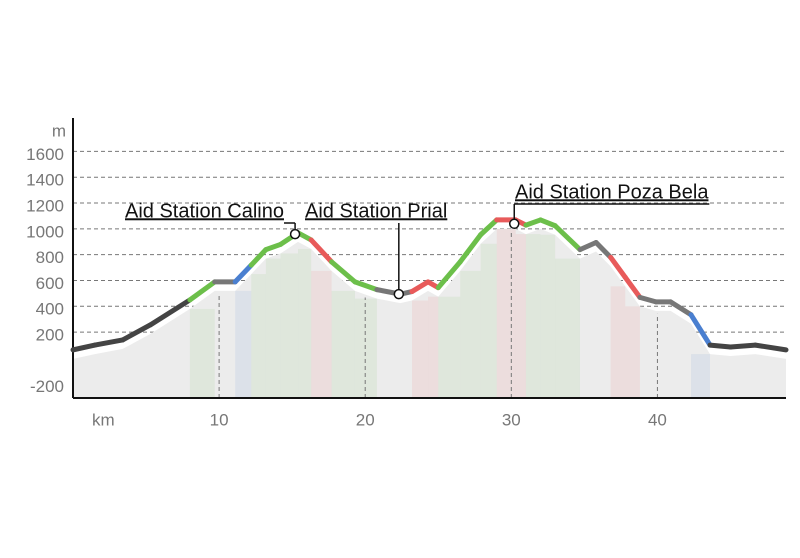 Image resolution: width=800 pixels, height=558 pixels. What do you see at coordinates (59, 130) in the screenshot?
I see `y-axis-label: m` at bounding box center [59, 130].